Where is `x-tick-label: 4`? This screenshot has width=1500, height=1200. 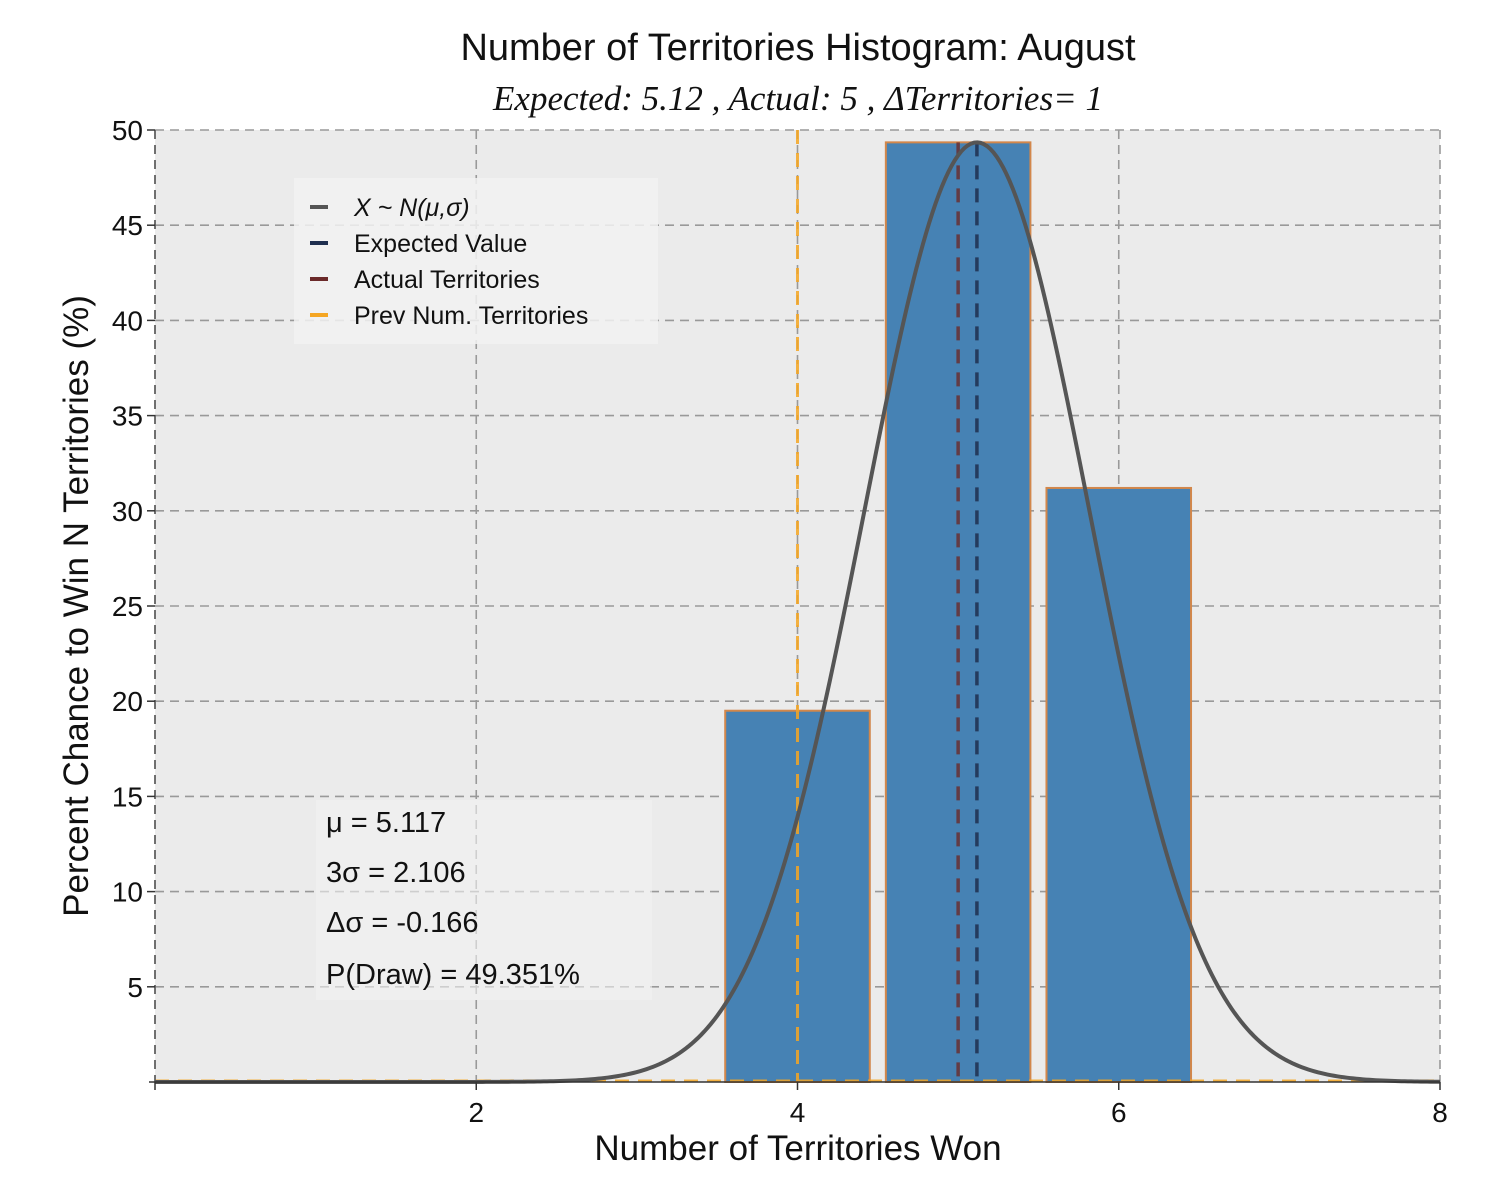 x-tick-label: 4 is located at coordinates (798, 1112).